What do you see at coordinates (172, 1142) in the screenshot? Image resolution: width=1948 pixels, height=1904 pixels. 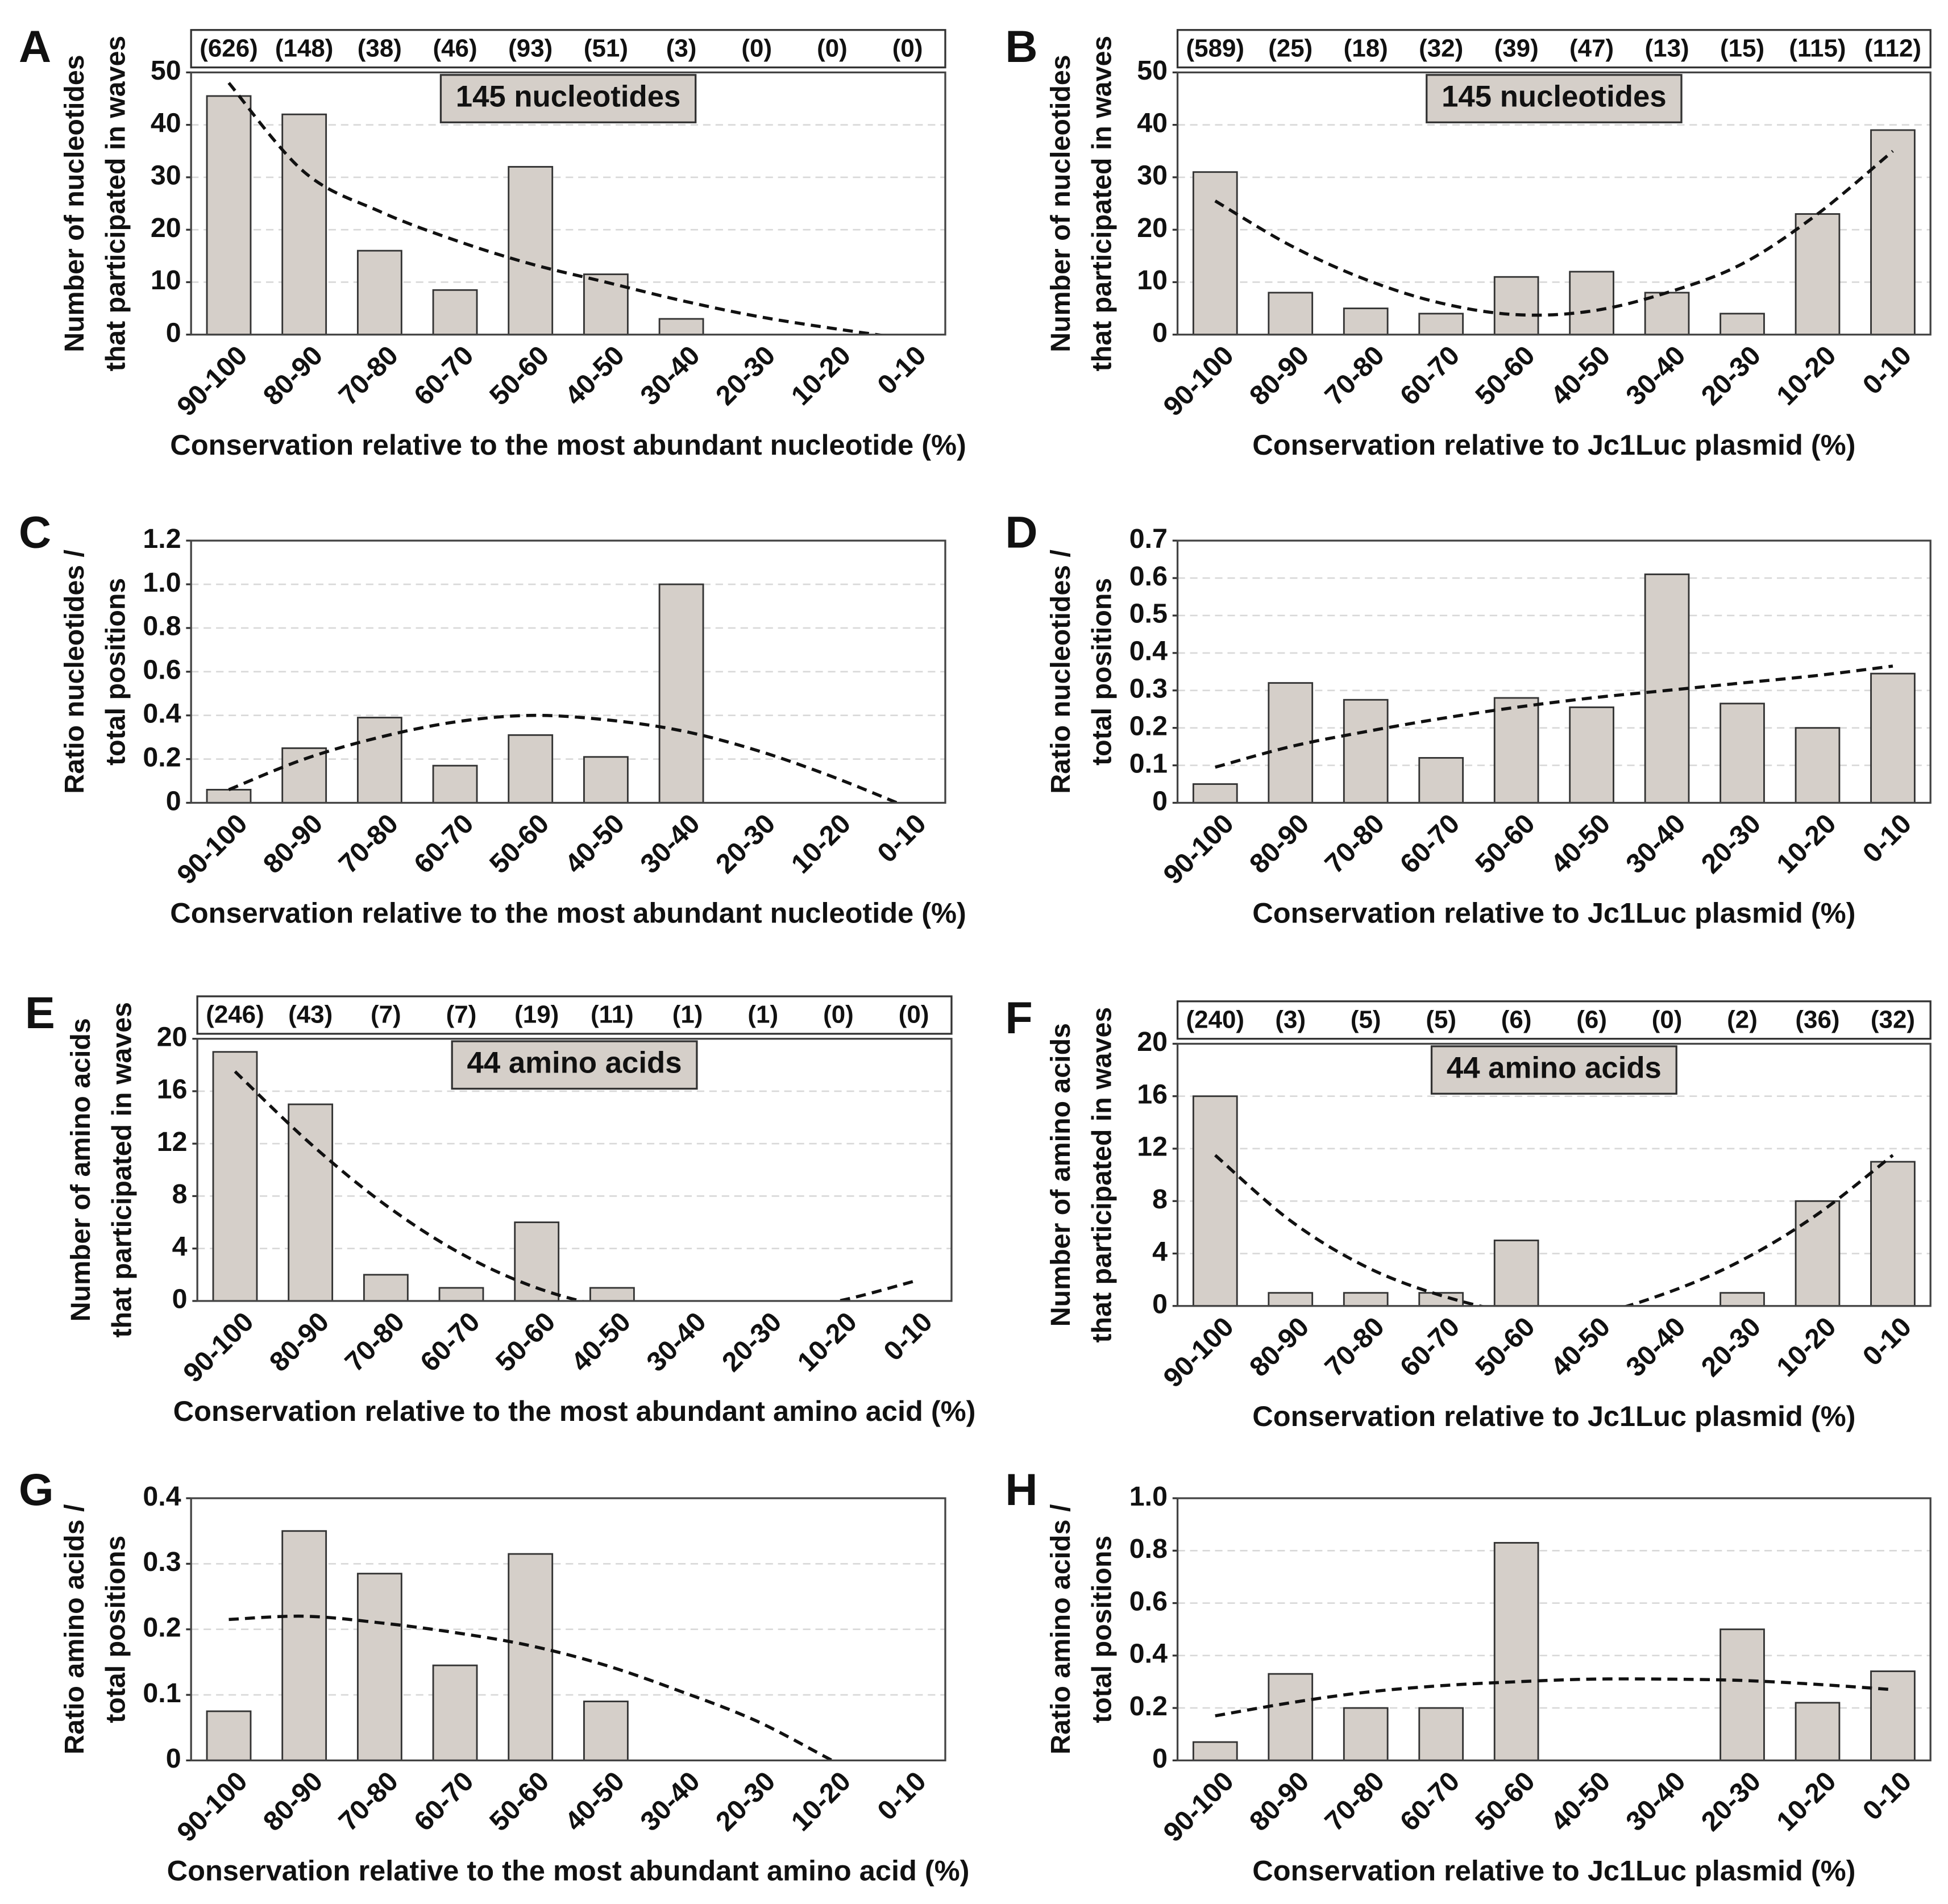 I see `y-tick-label: 12` at bounding box center [172, 1142].